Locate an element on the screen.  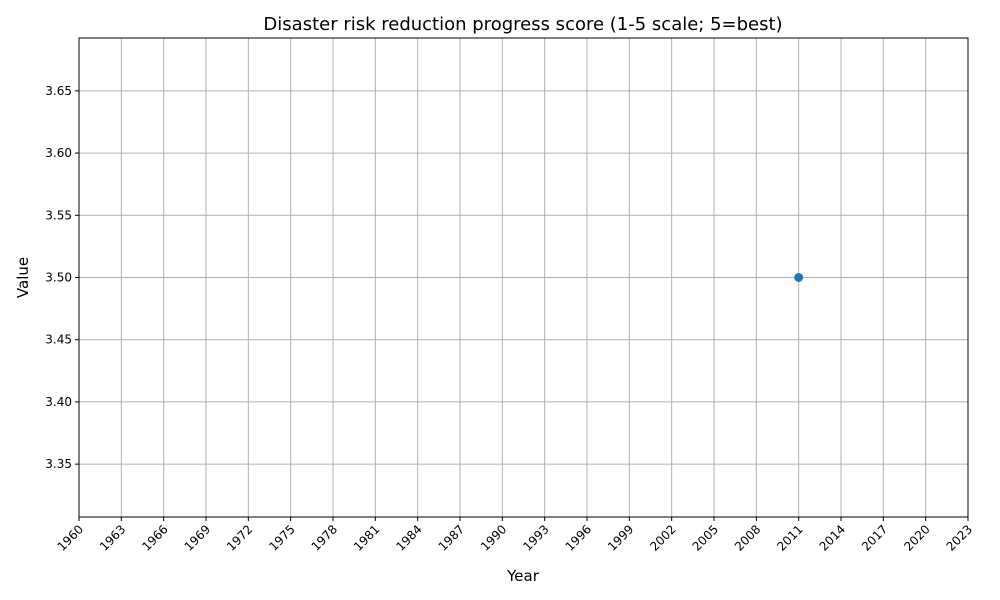
data-points is located at coordinates (799, 277).